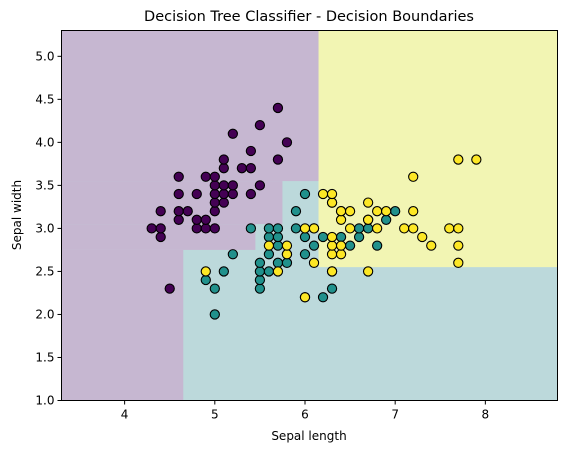  Describe the element at coordinates (395, 415) in the screenshot. I see `x-tick-label: 7` at that location.